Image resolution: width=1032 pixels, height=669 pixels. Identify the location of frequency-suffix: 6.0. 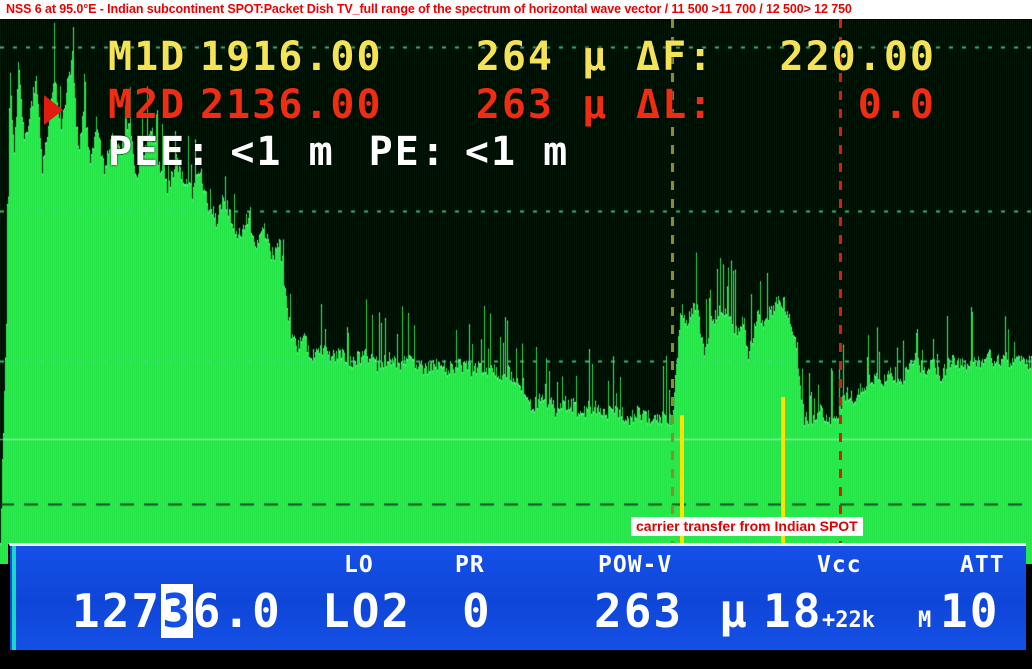
(237, 611).